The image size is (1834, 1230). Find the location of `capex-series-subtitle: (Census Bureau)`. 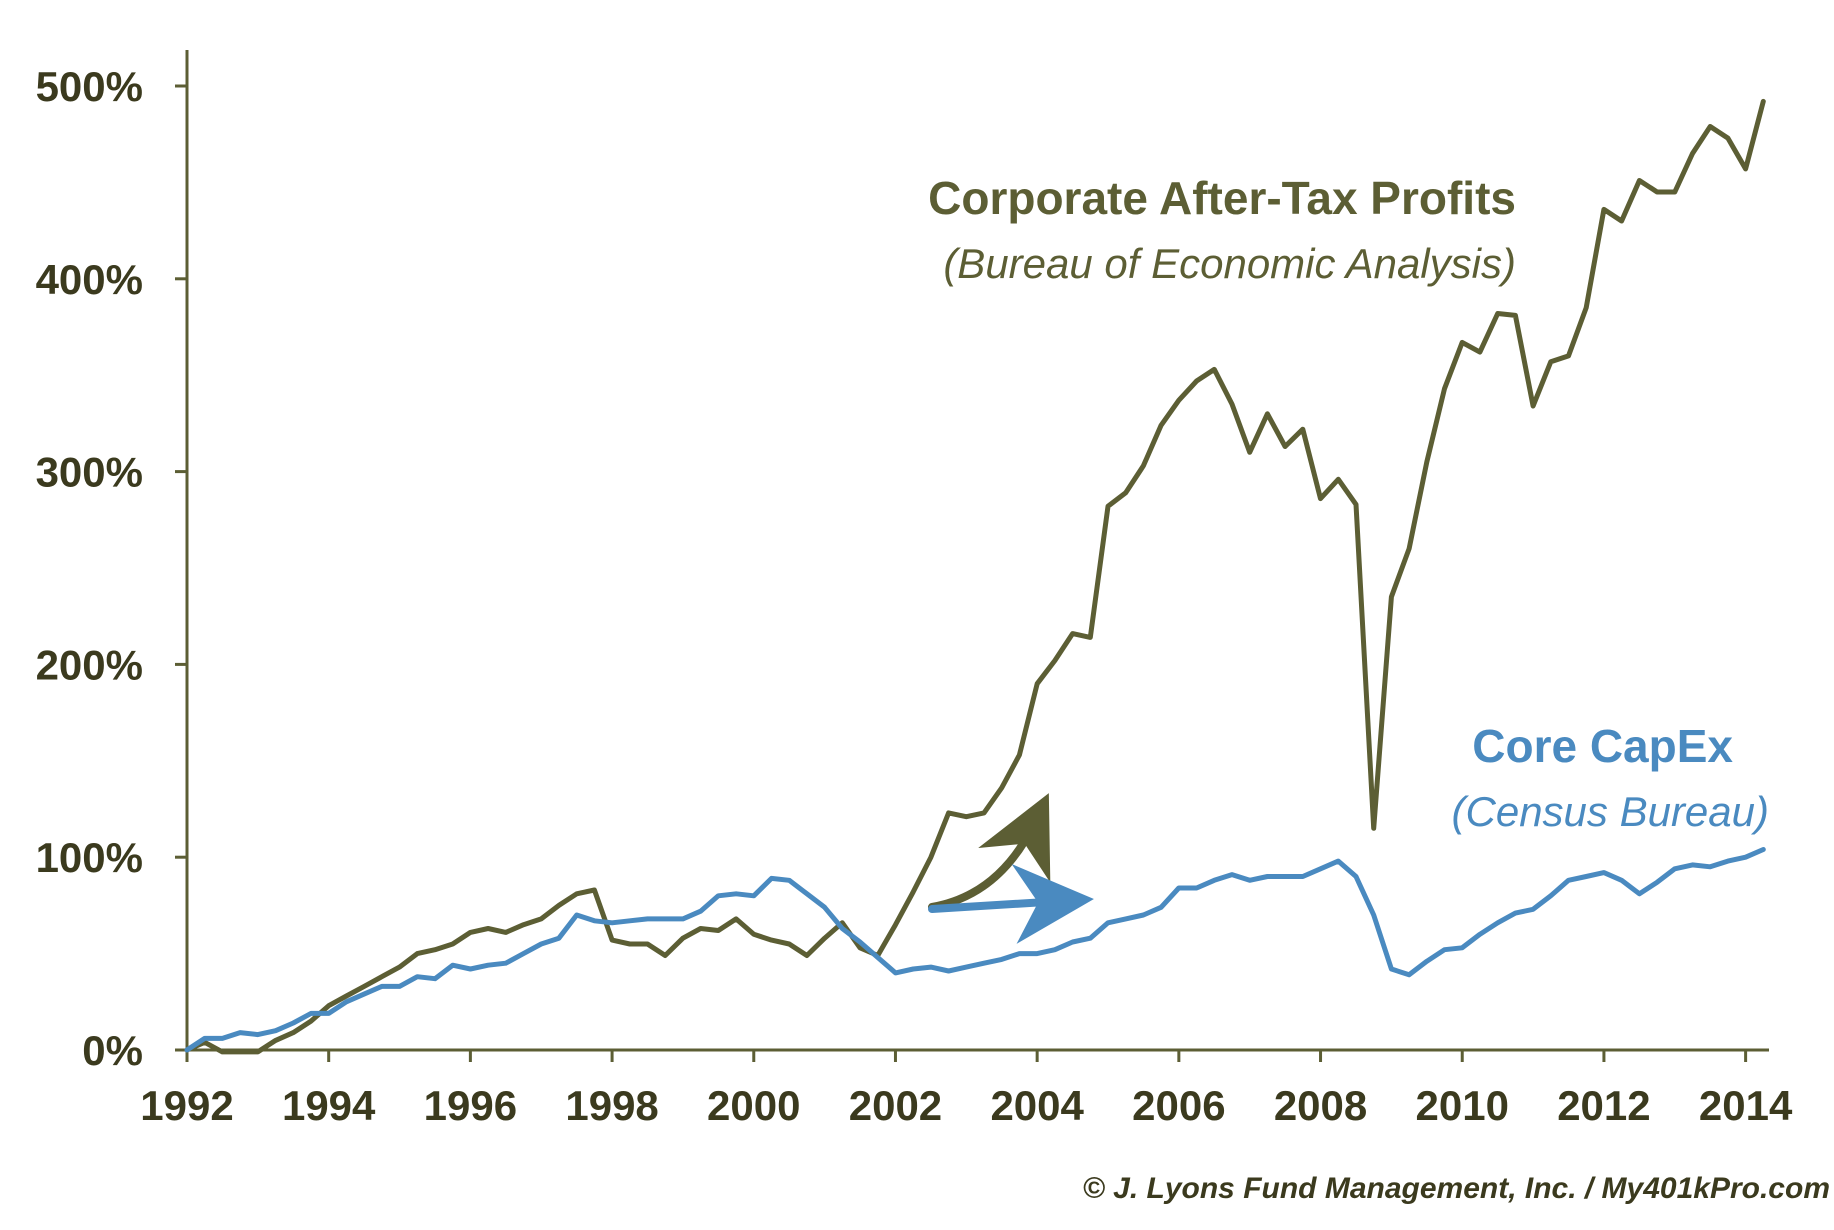

capex-series-subtitle: (Census Bureau) is located at coordinates (1610, 811).